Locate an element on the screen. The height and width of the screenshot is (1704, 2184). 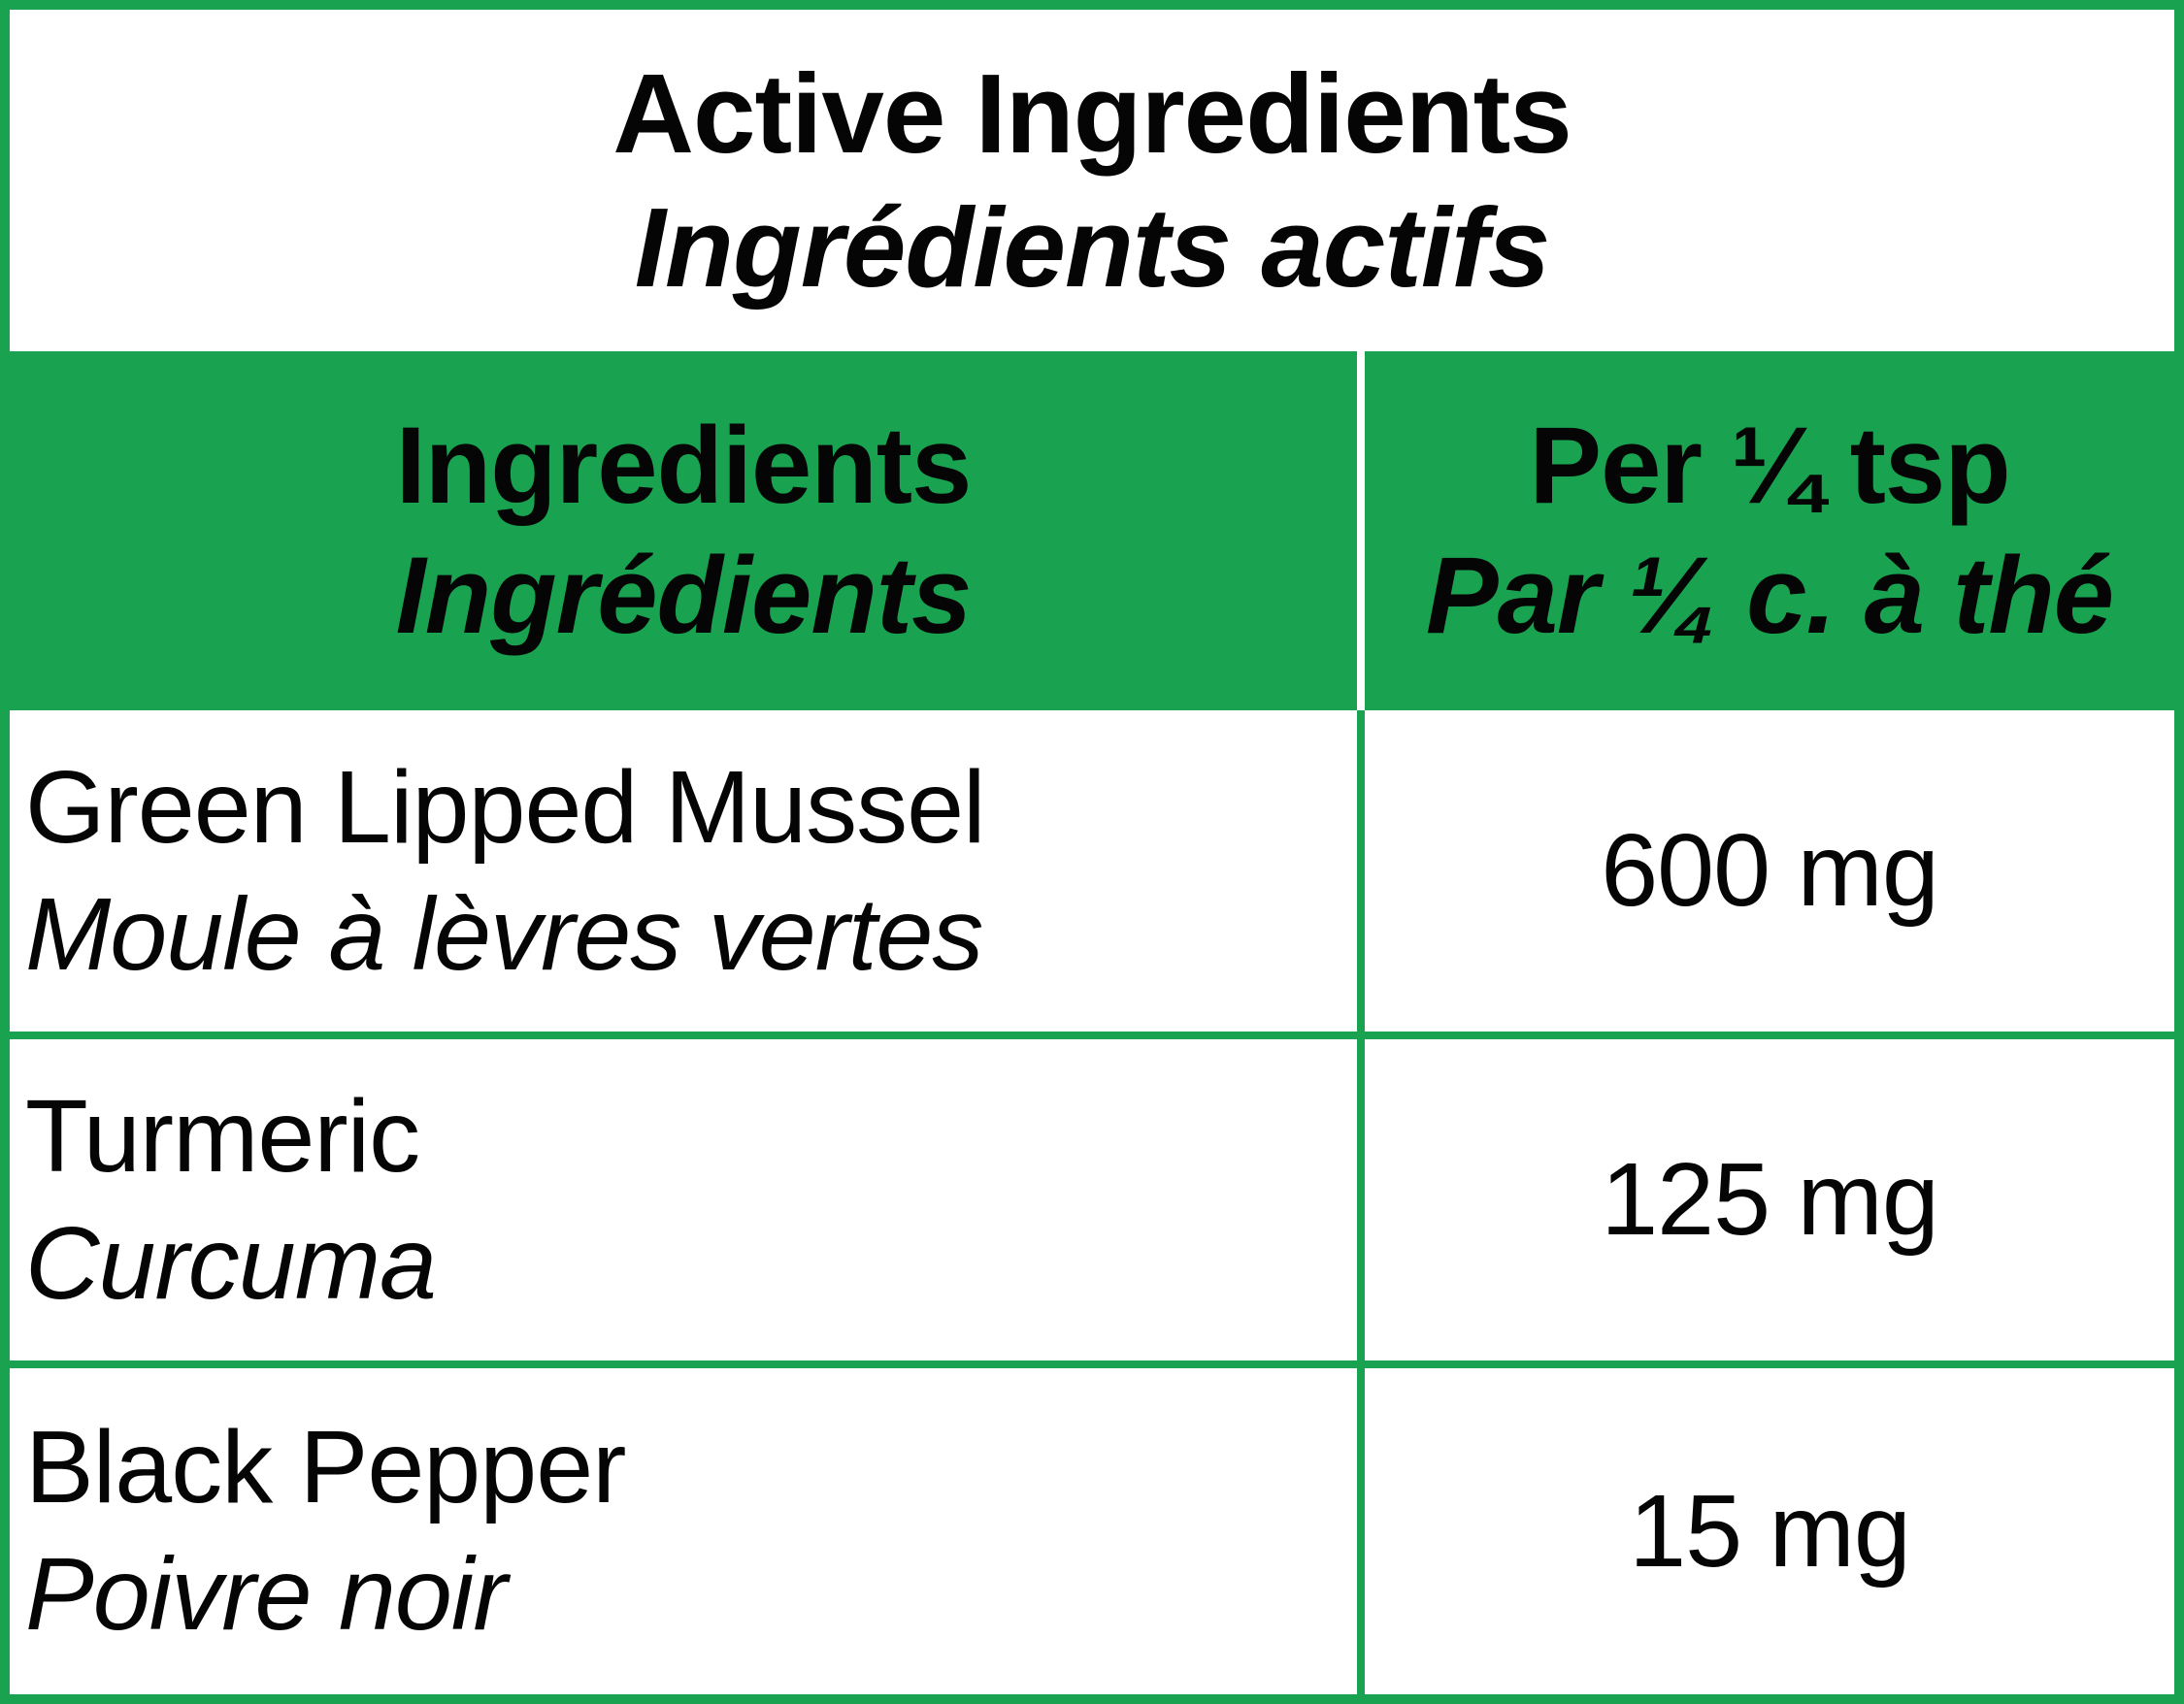
header-amount-english: Per ¼ tsp is located at coordinates (1769, 466).